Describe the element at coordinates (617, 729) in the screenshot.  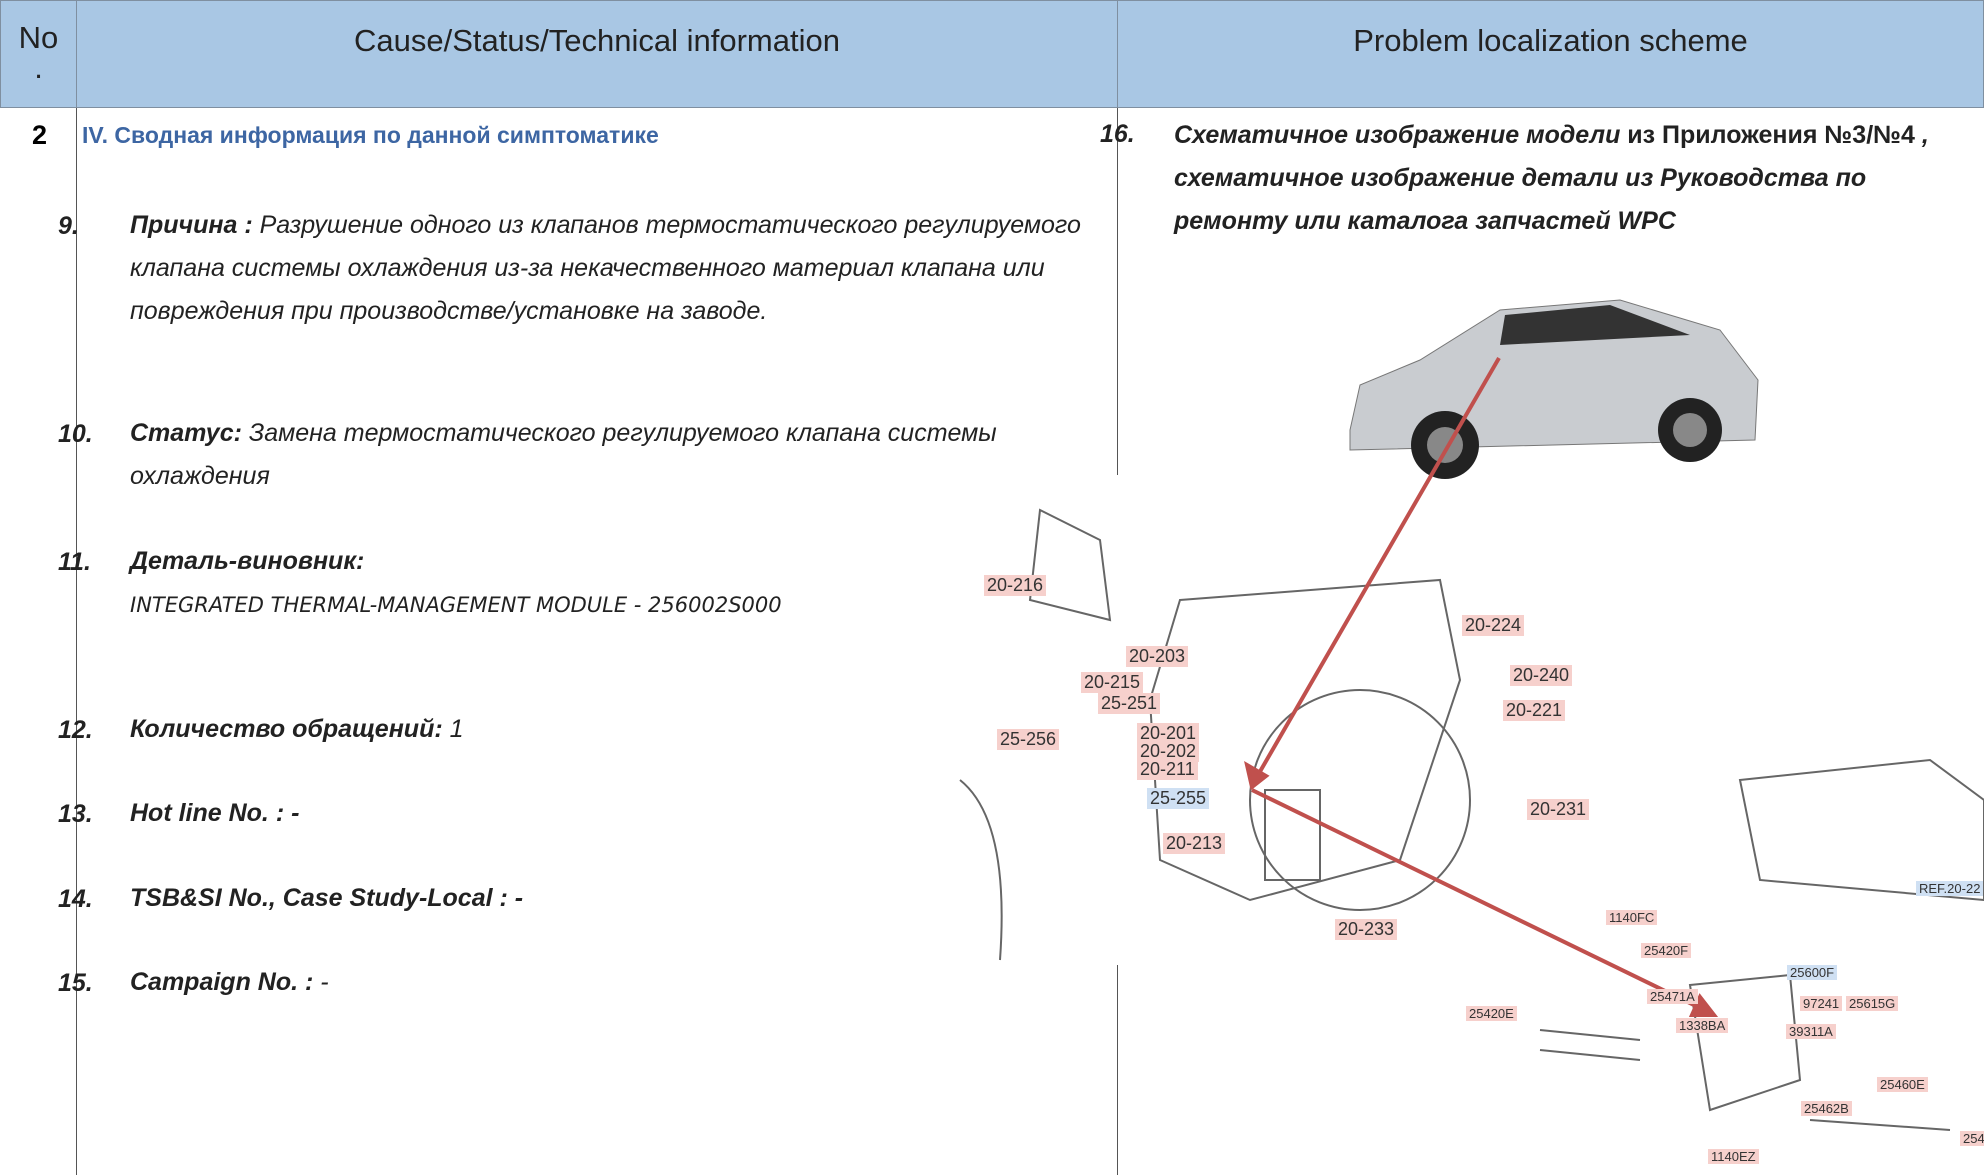
I see `item: Количество обращений: 1` at that location.